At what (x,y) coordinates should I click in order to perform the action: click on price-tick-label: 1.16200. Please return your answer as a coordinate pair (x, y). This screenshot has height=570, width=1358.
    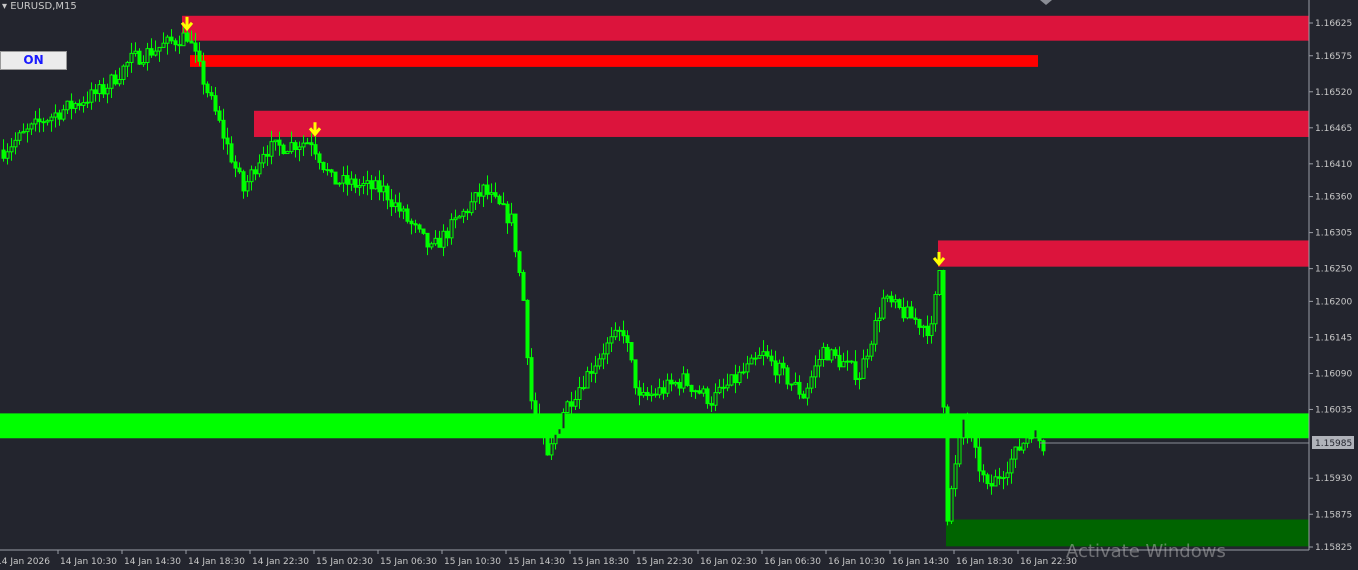
    Looking at the image, I should click on (1333, 302).